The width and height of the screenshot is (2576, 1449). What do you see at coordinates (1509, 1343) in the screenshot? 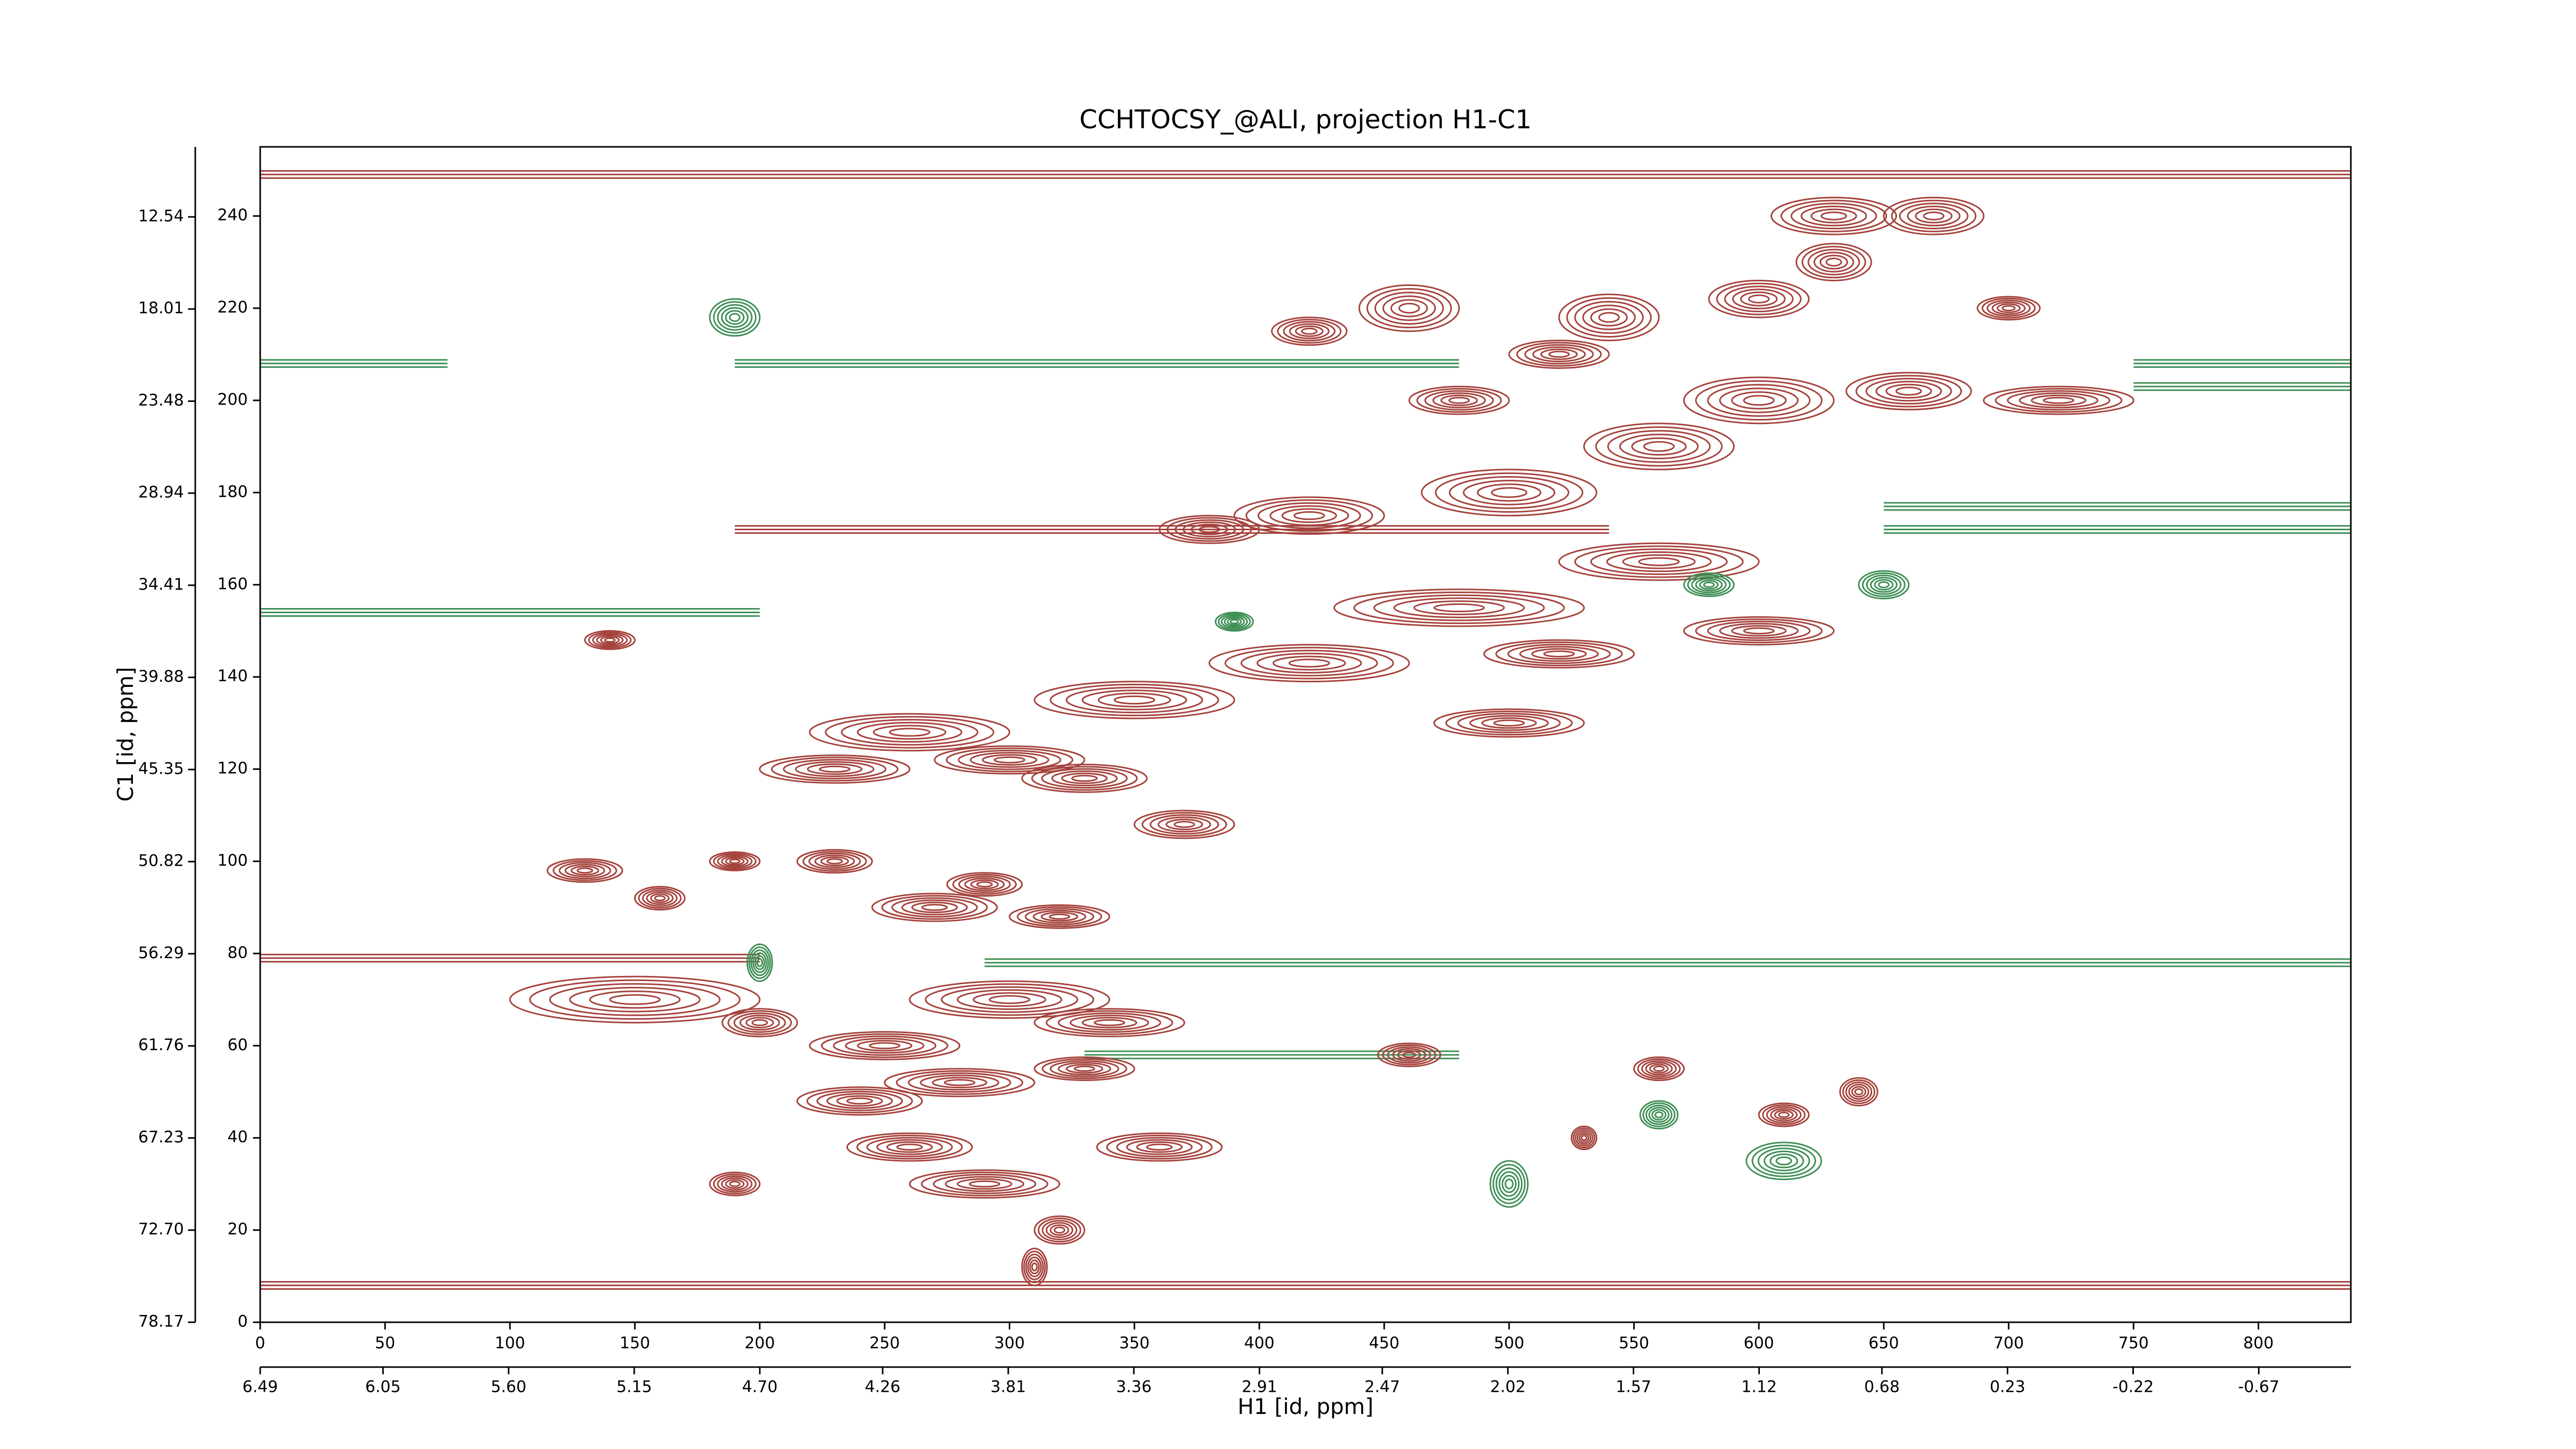
I see `x-tick-label: 500` at bounding box center [1509, 1343].